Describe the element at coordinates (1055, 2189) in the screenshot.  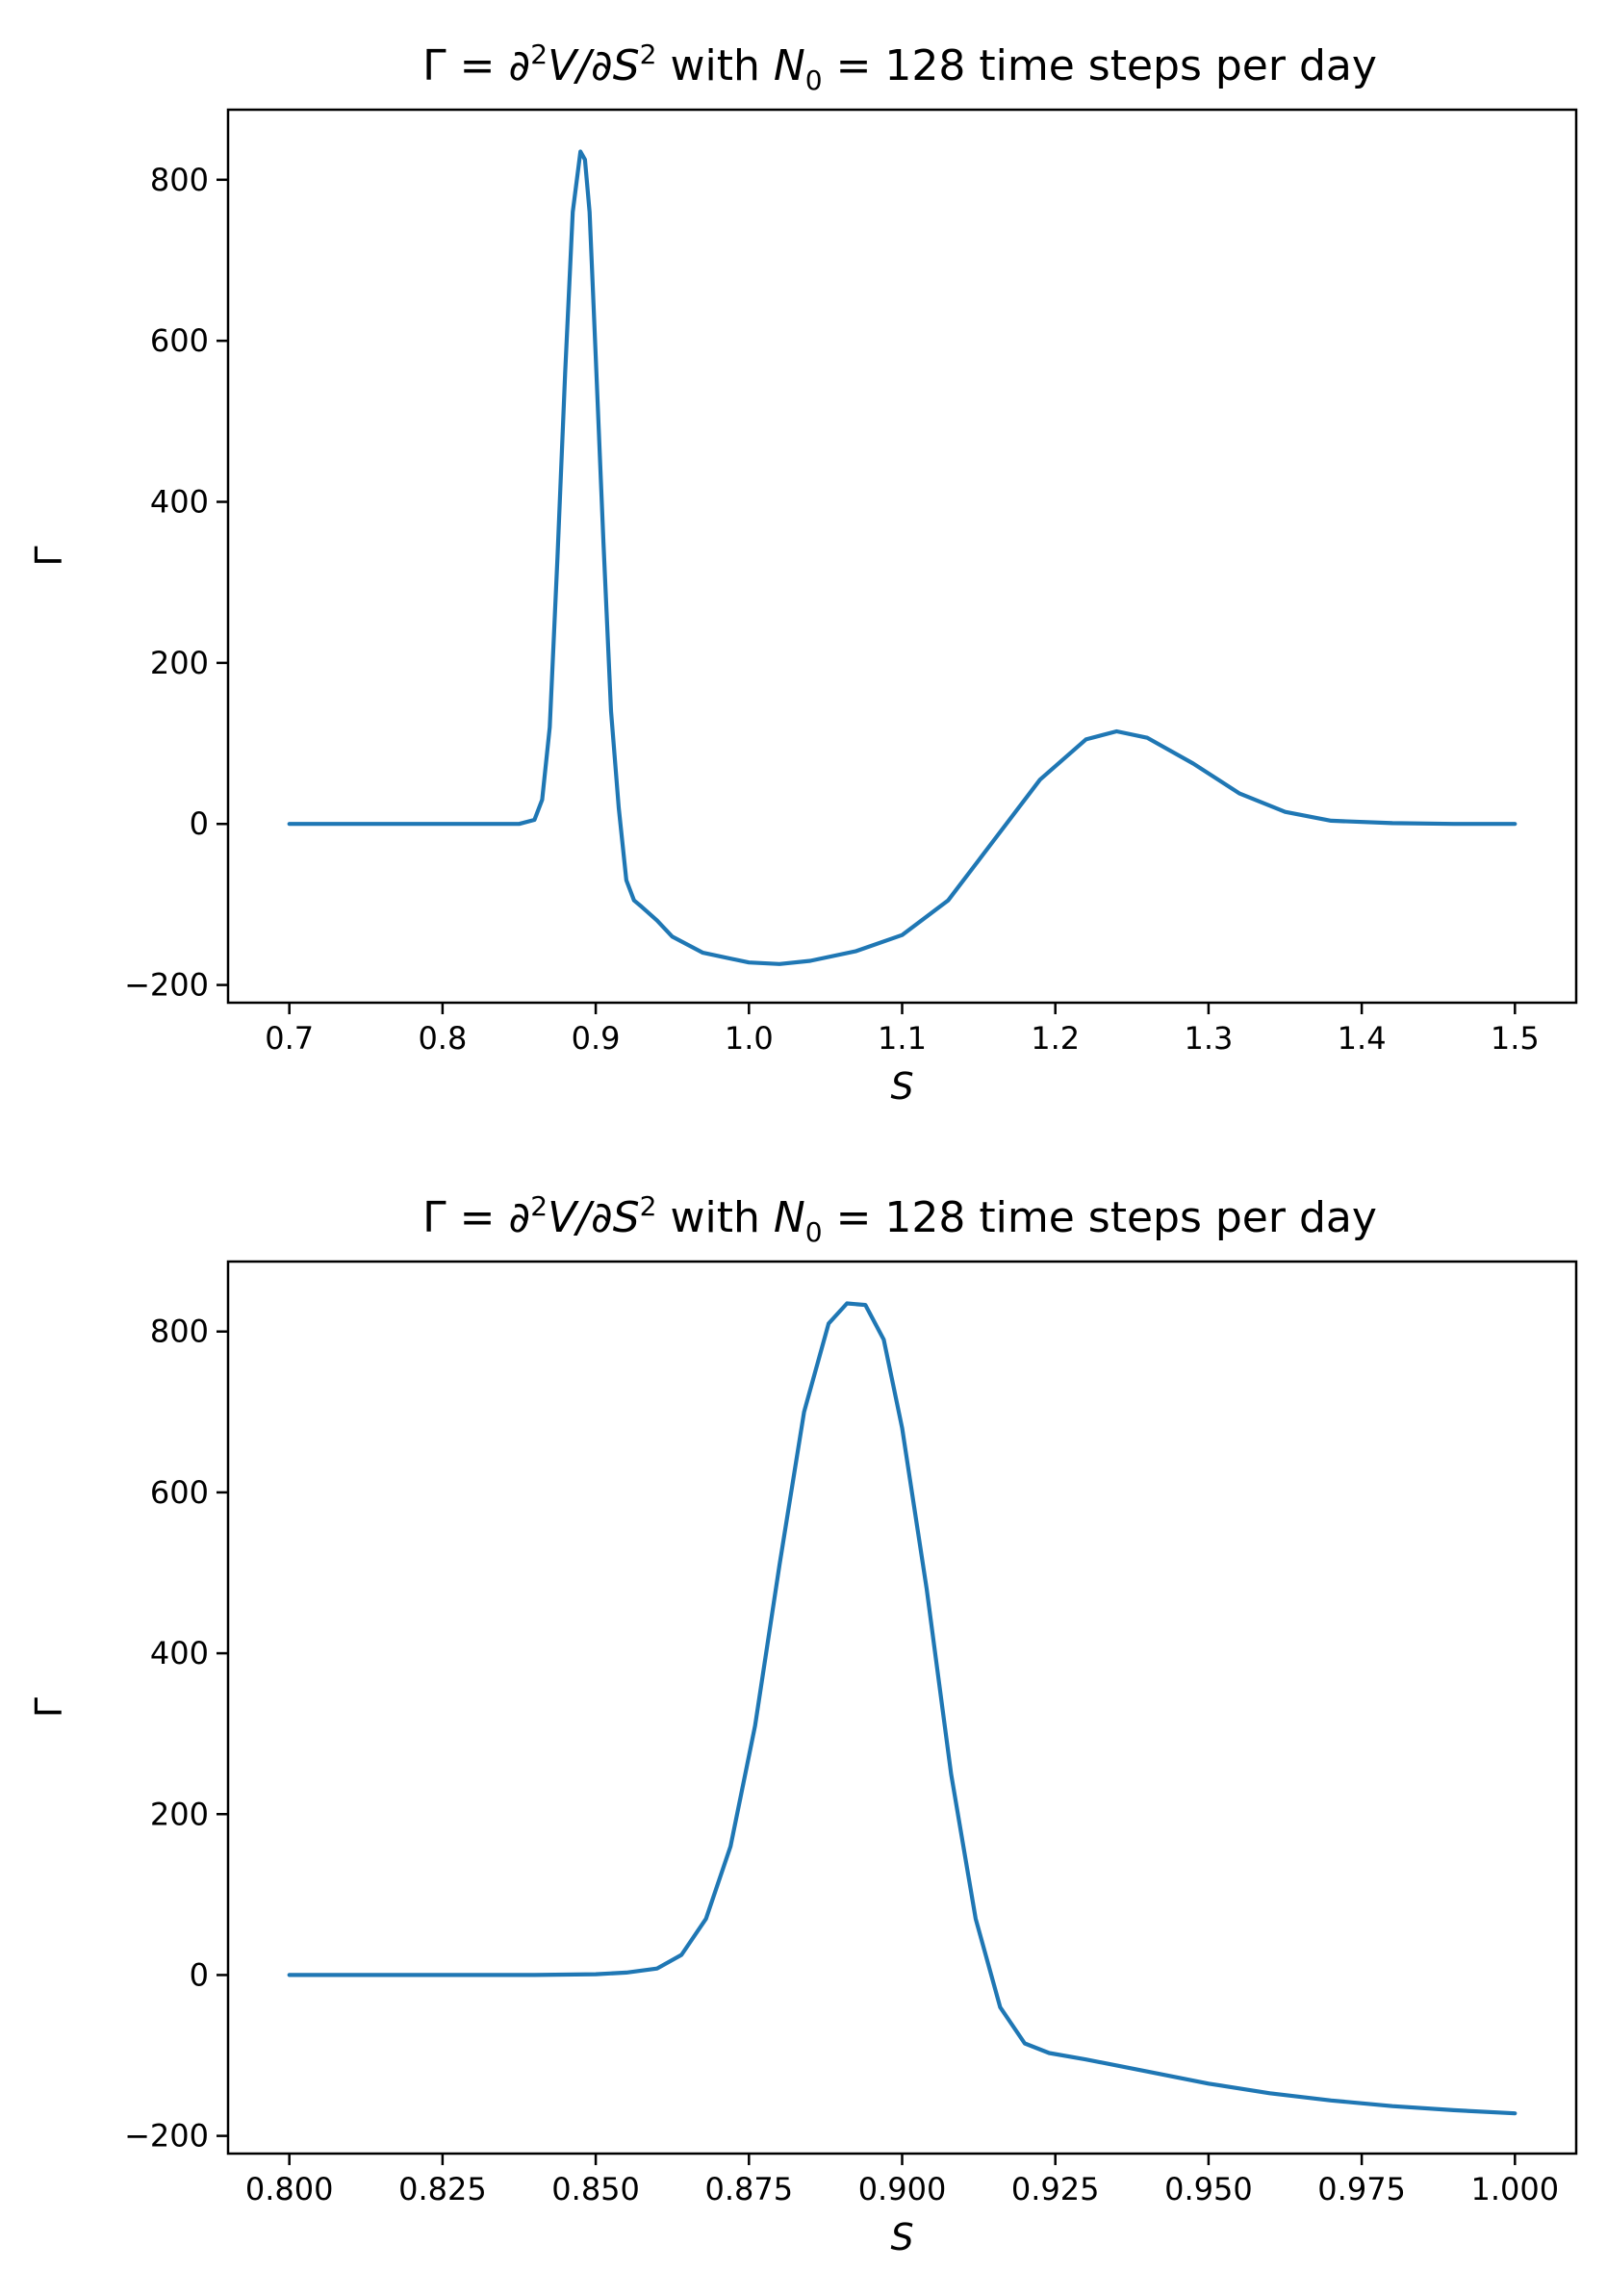
I see `x-tick-label: 0.925` at that location.